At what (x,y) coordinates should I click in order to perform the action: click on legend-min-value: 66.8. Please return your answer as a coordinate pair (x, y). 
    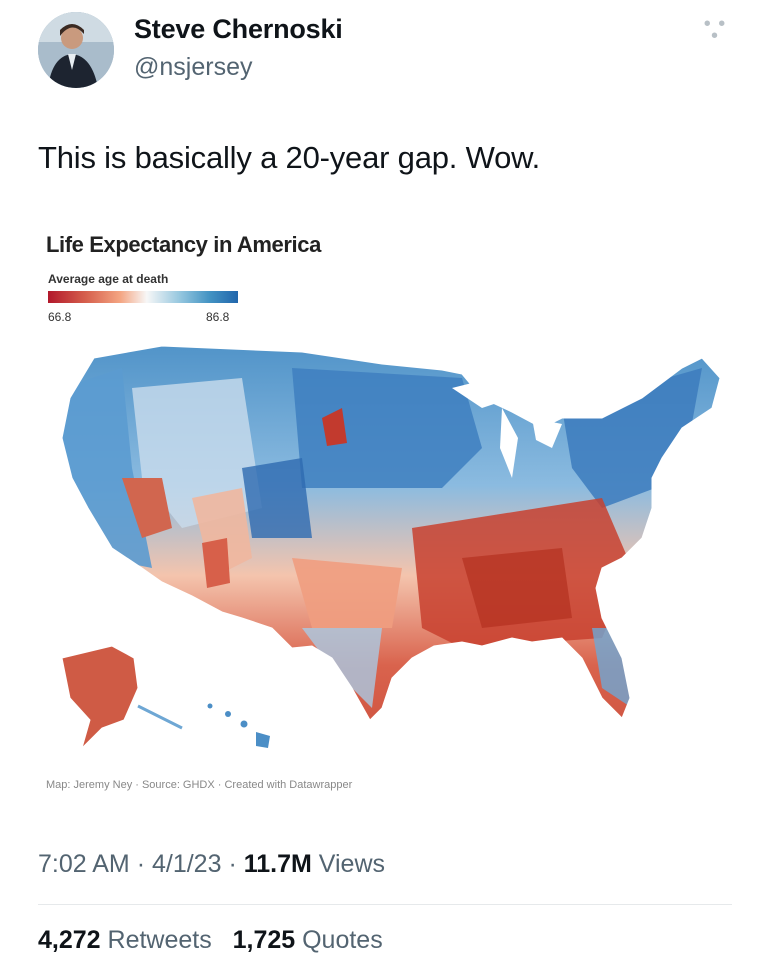
    Looking at the image, I should click on (60, 317).